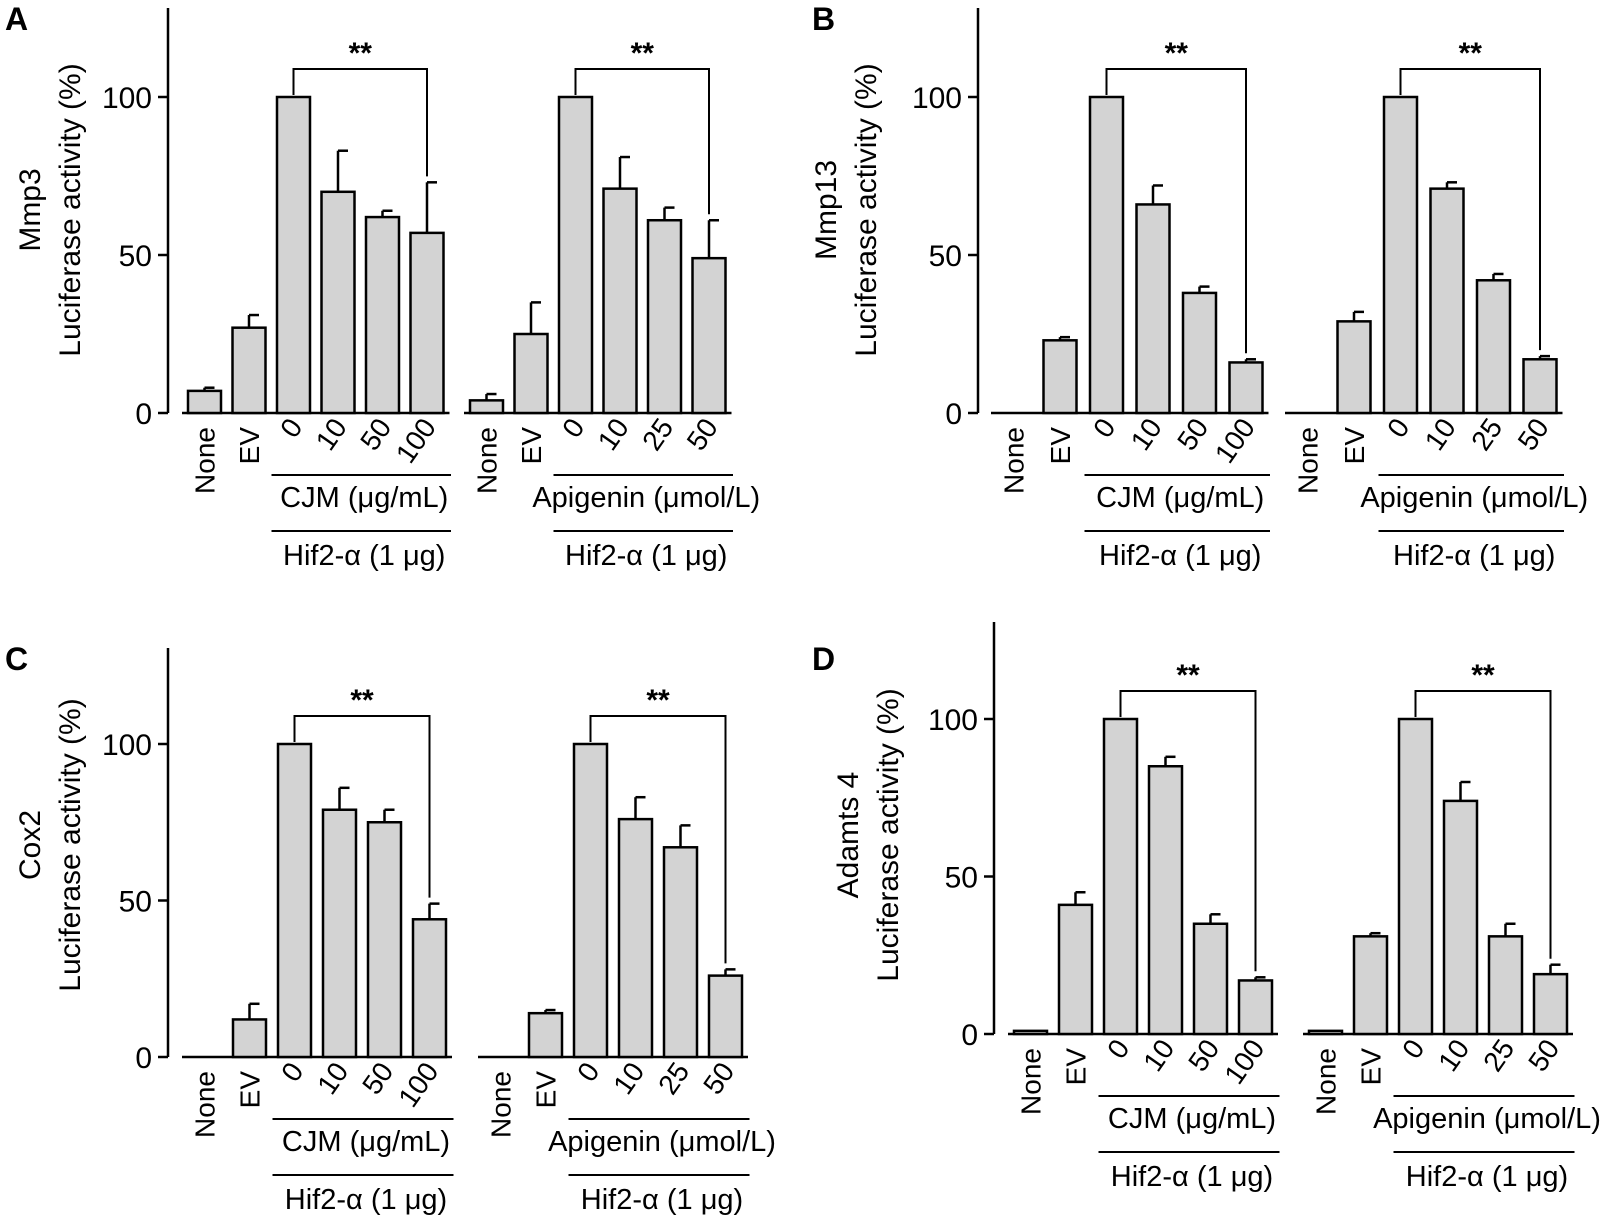 The height and width of the screenshot is (1226, 1621). Describe the element at coordinates (16, 19) in the screenshot. I see `panel-letter: A` at that location.